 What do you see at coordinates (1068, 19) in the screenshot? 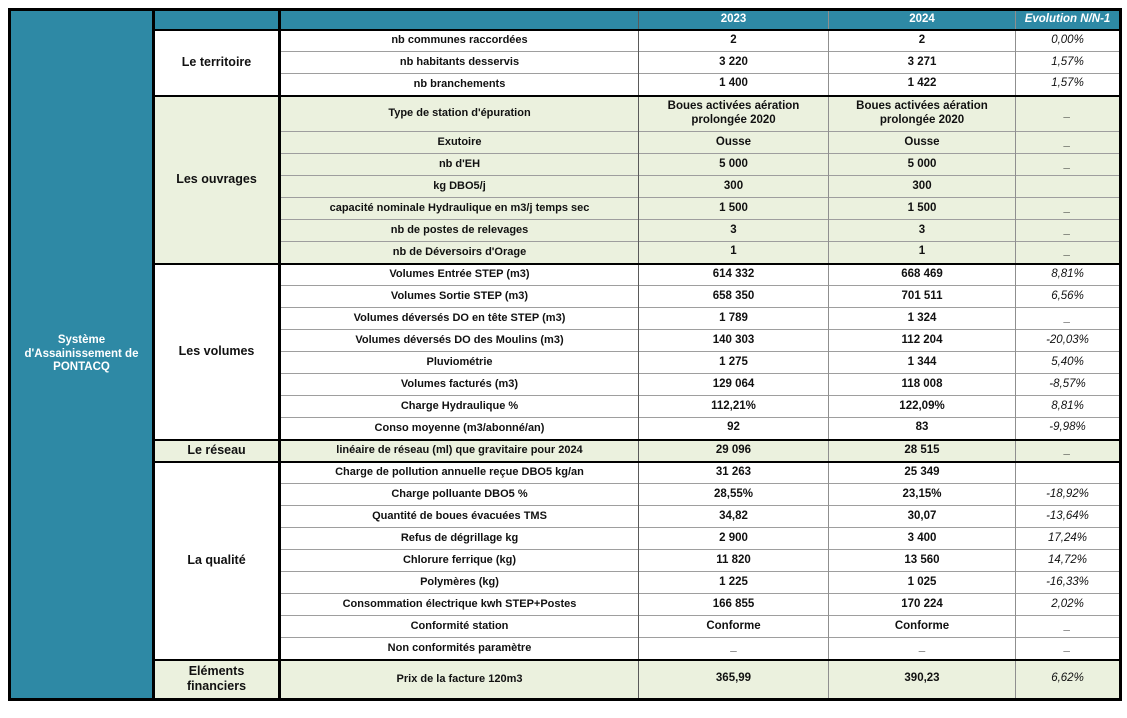
I see `header-evolution: Evolution N/N-1` at bounding box center [1068, 19].